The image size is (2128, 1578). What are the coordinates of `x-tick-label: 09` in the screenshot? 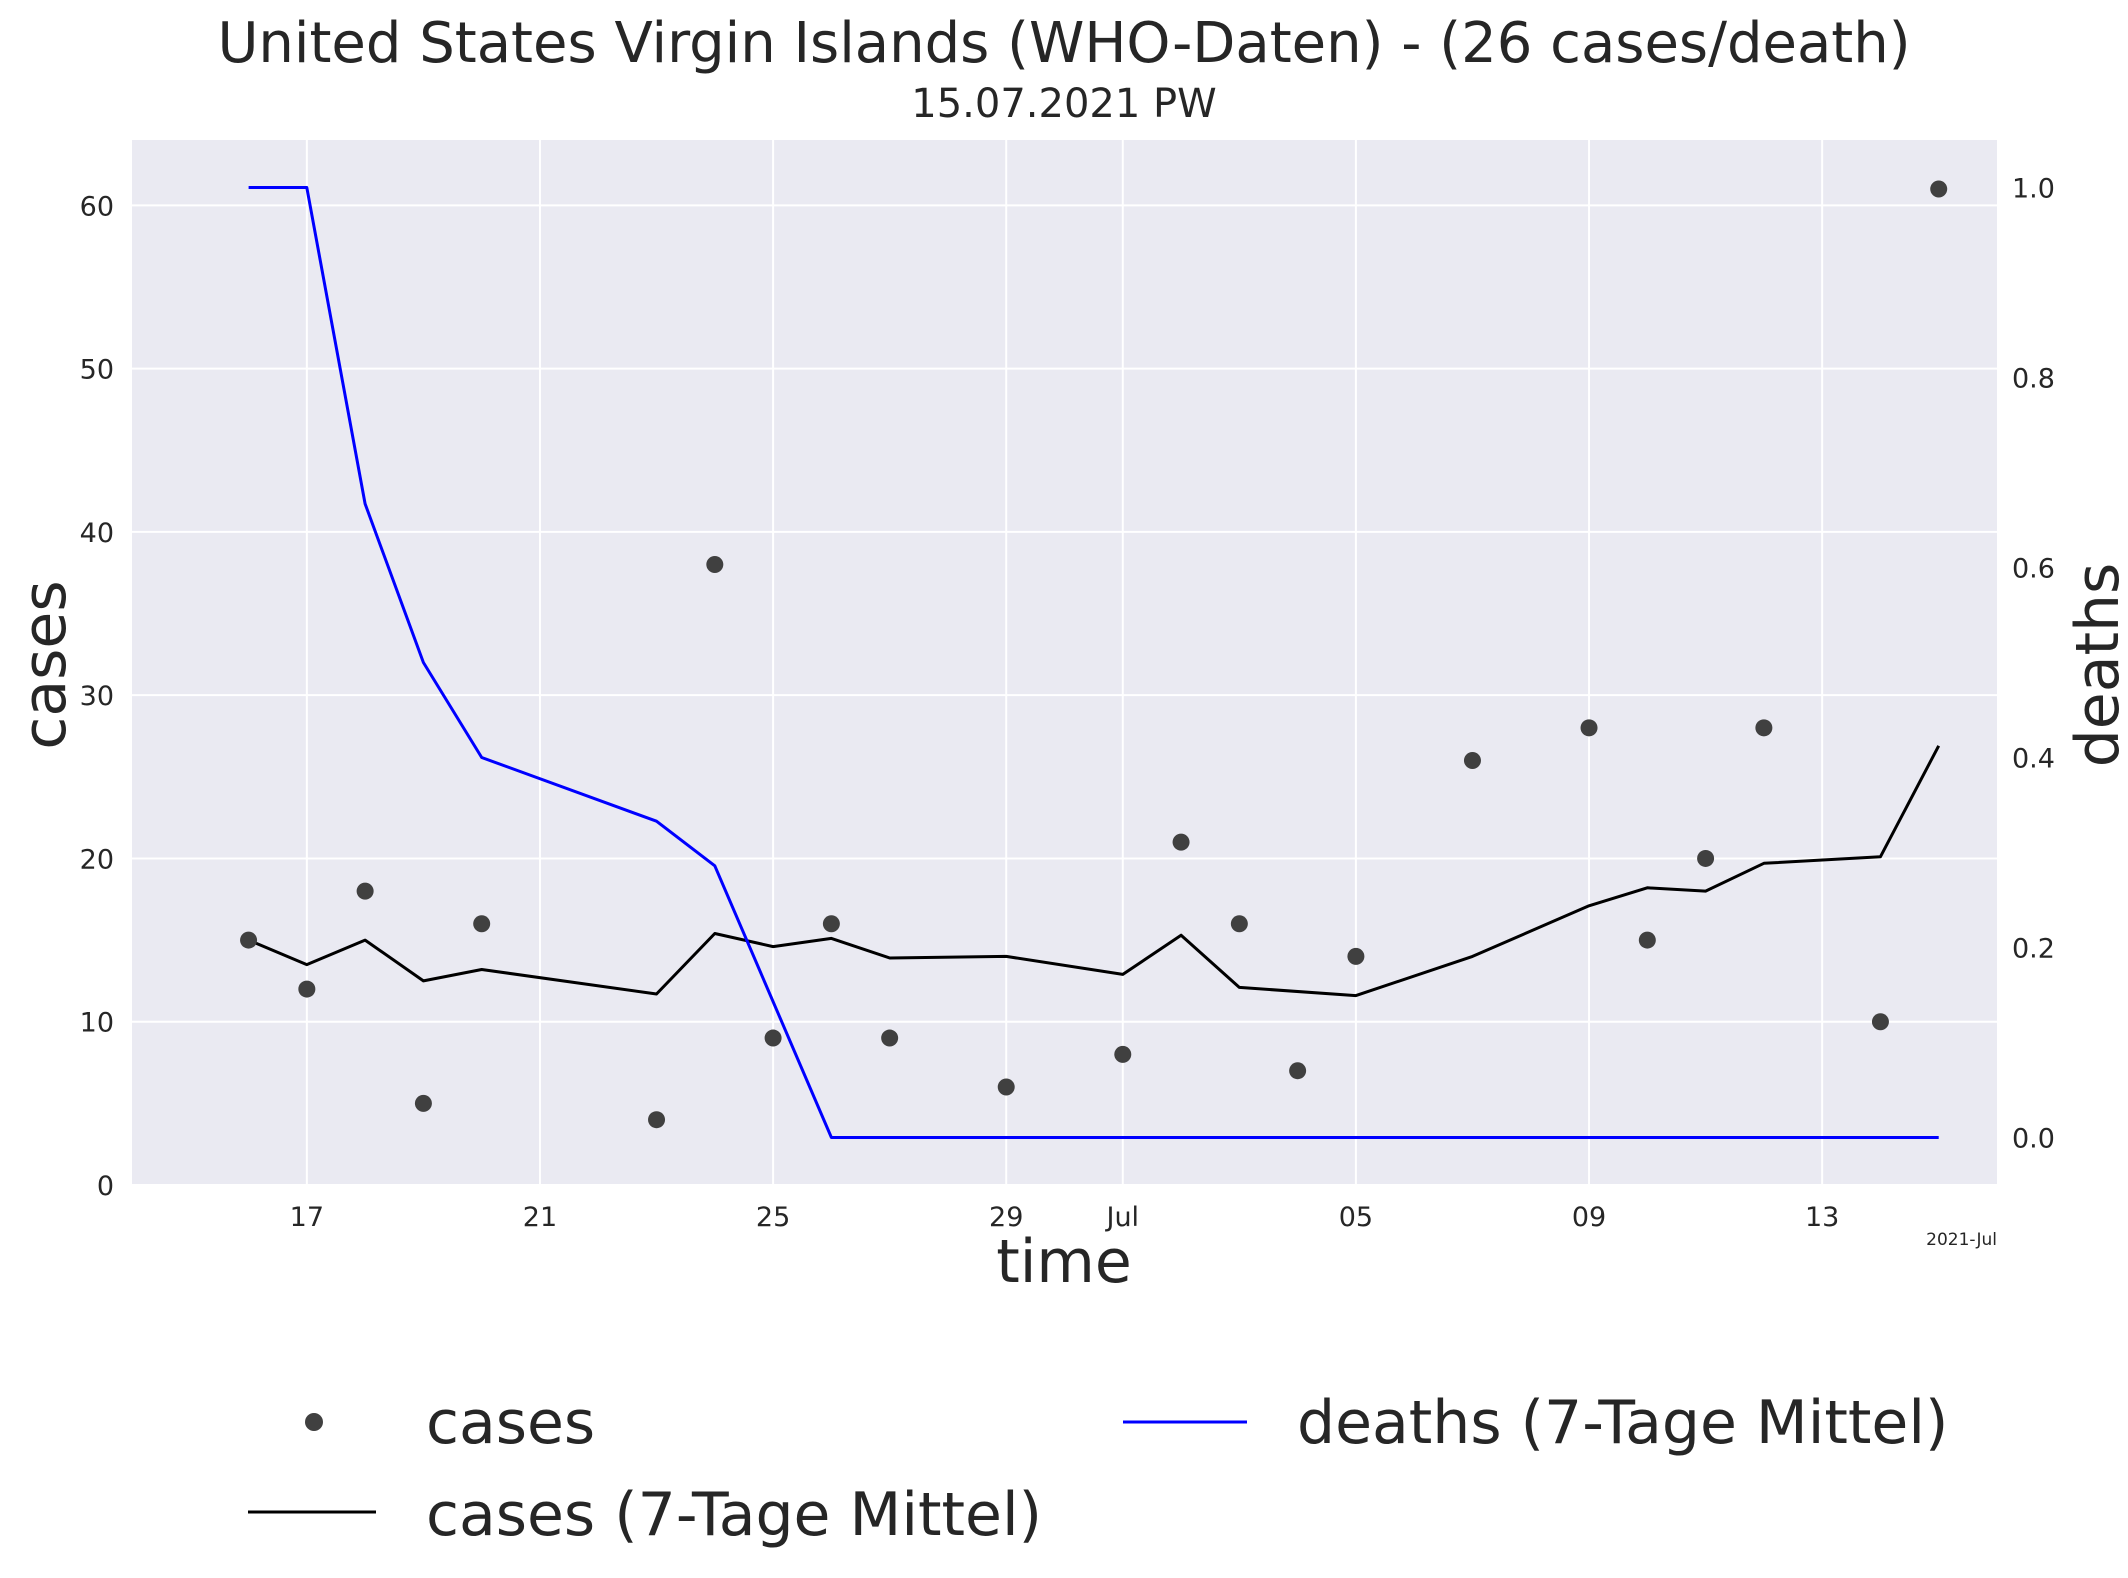 It's located at (1589, 1217).